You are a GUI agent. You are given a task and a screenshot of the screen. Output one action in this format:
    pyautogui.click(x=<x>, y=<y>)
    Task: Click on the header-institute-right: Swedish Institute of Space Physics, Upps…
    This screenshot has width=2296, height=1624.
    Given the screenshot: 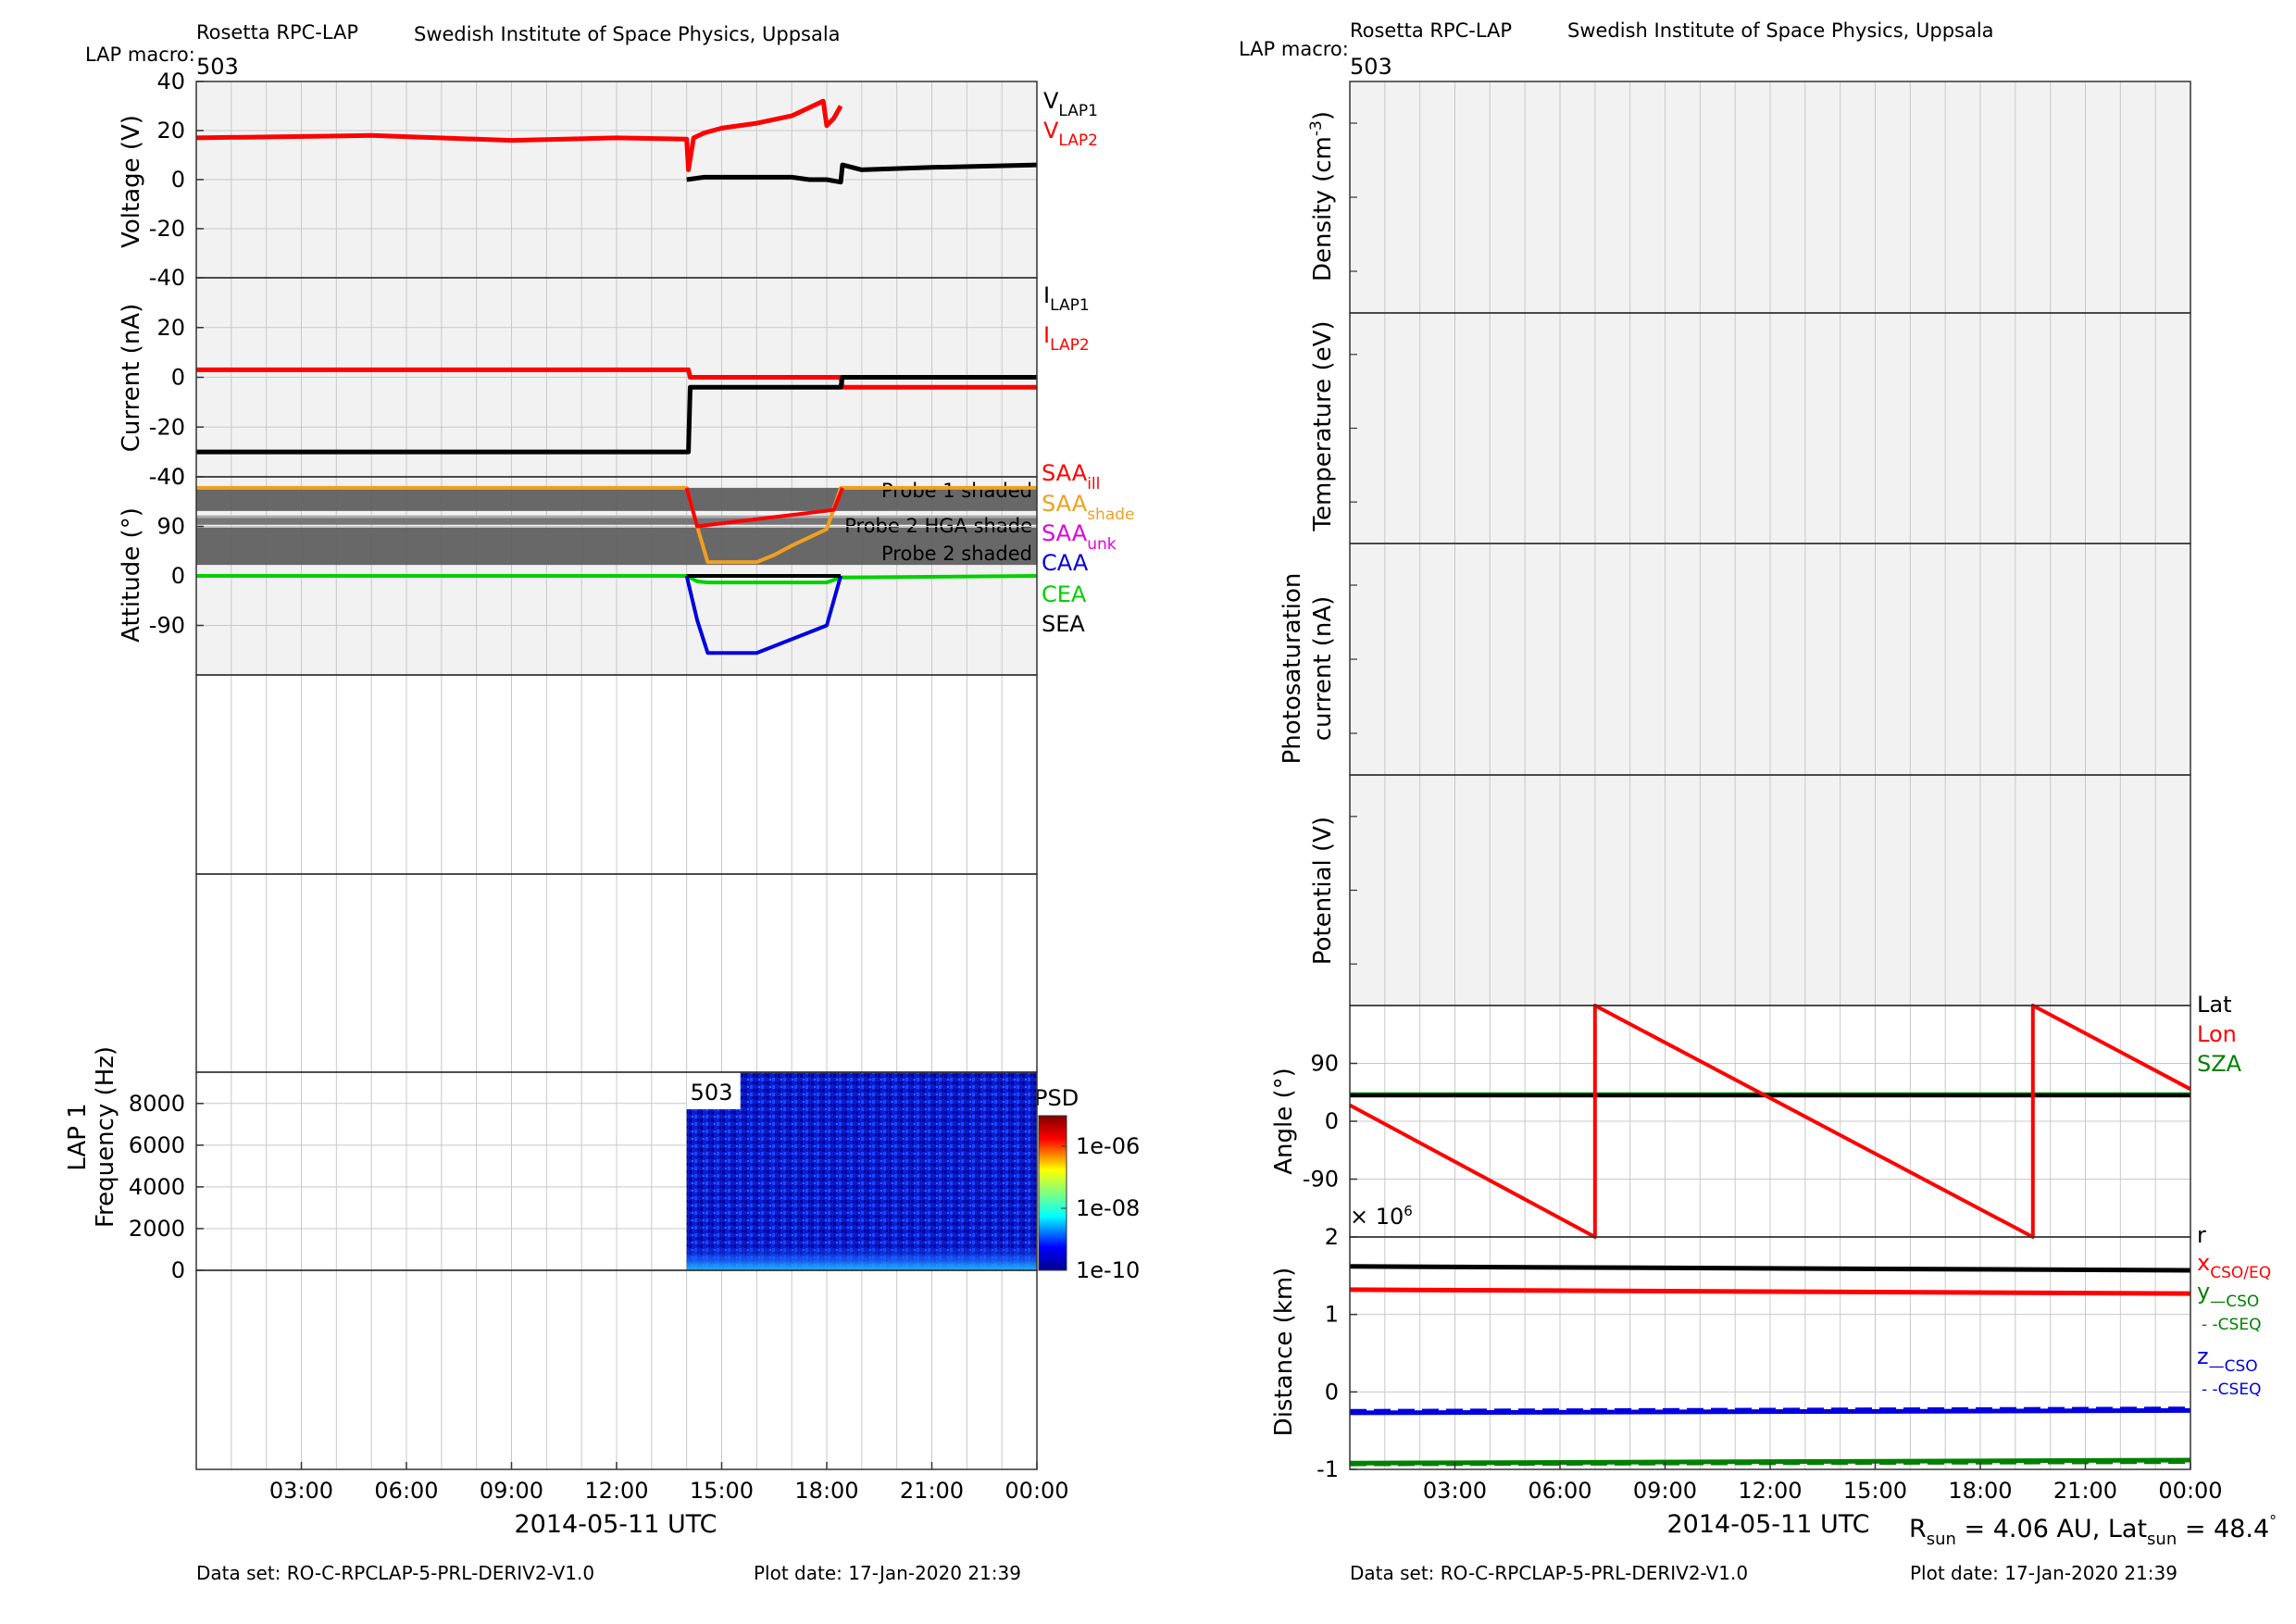 What is the action you would take?
    pyautogui.click(x=1780, y=30)
    